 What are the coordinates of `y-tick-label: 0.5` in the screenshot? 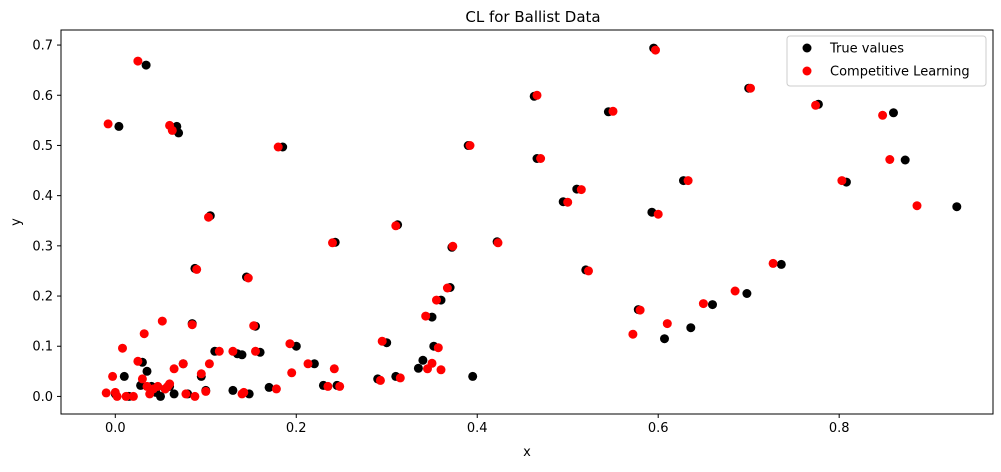 It's located at (42, 146).